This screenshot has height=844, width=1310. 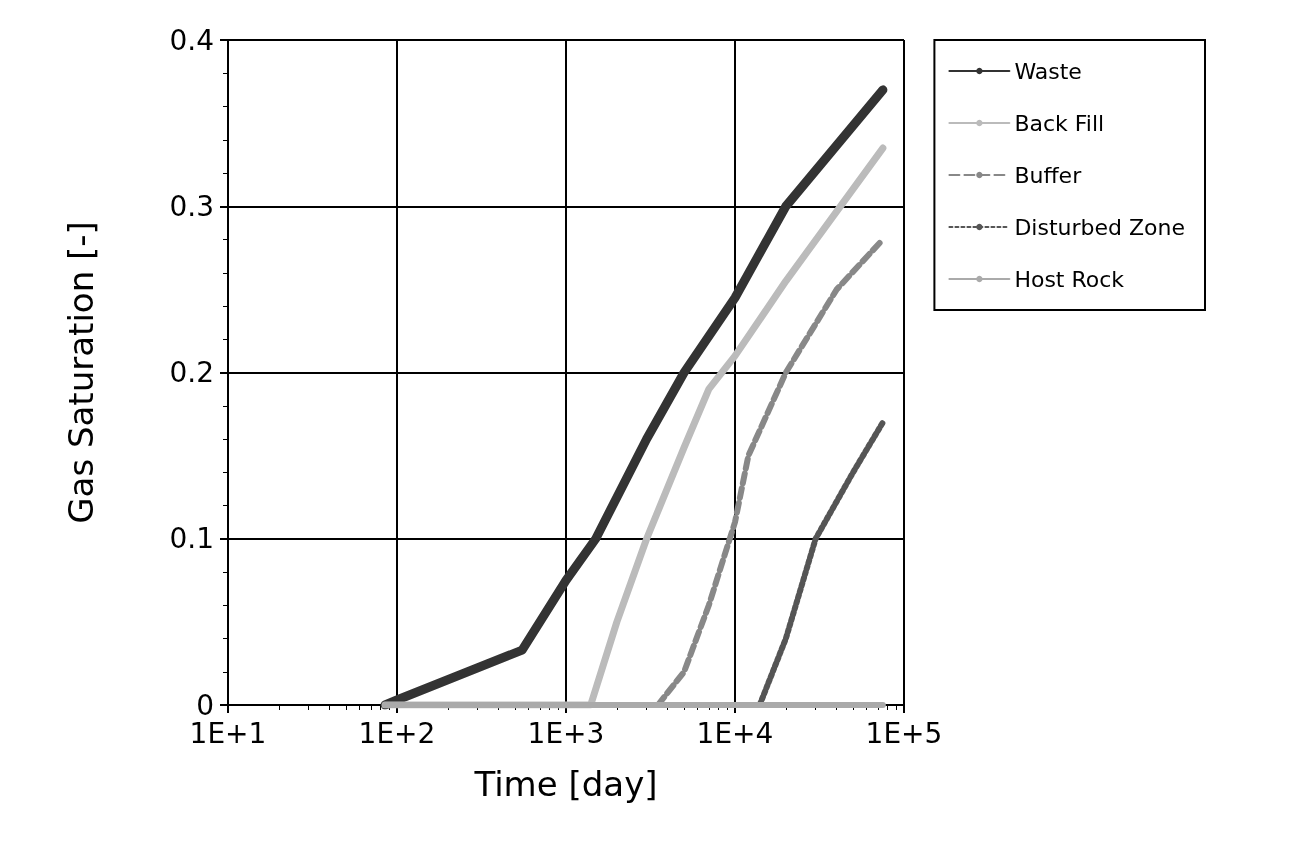 I want to click on legend-label: Disturbed Zone, so click(x=1100, y=227).